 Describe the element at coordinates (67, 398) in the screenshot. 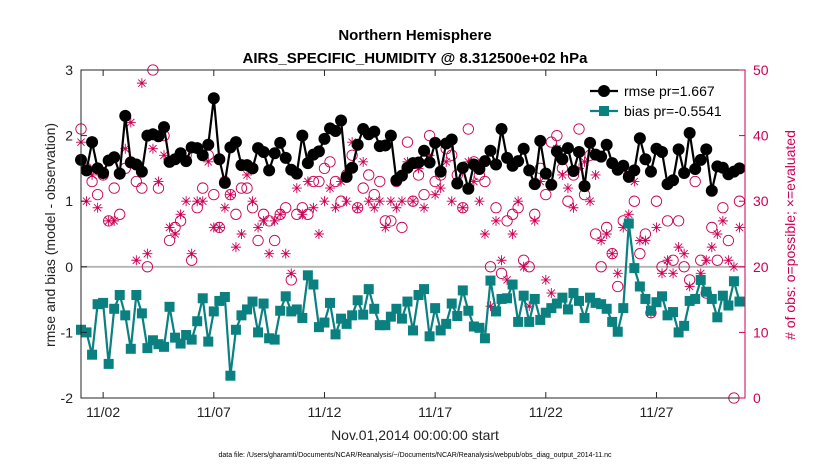

I see `y-tick-label-left: -2` at that location.